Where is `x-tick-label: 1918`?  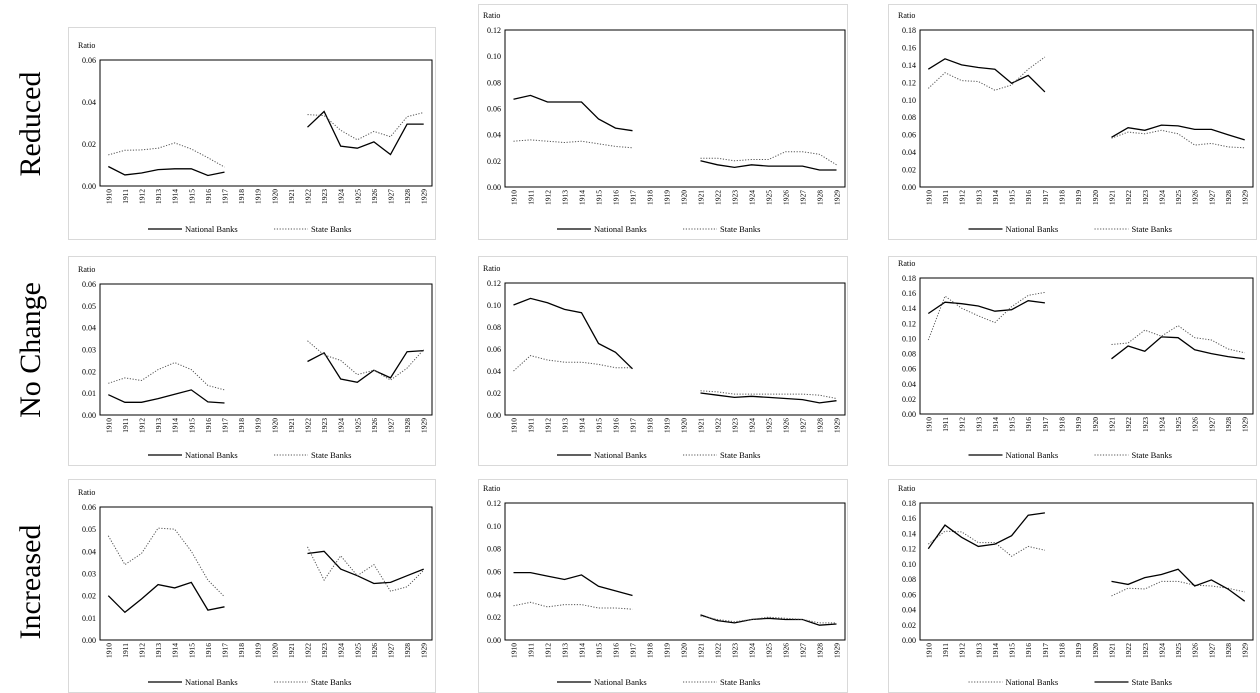 x-tick-label: 1918 is located at coordinates (241, 196).